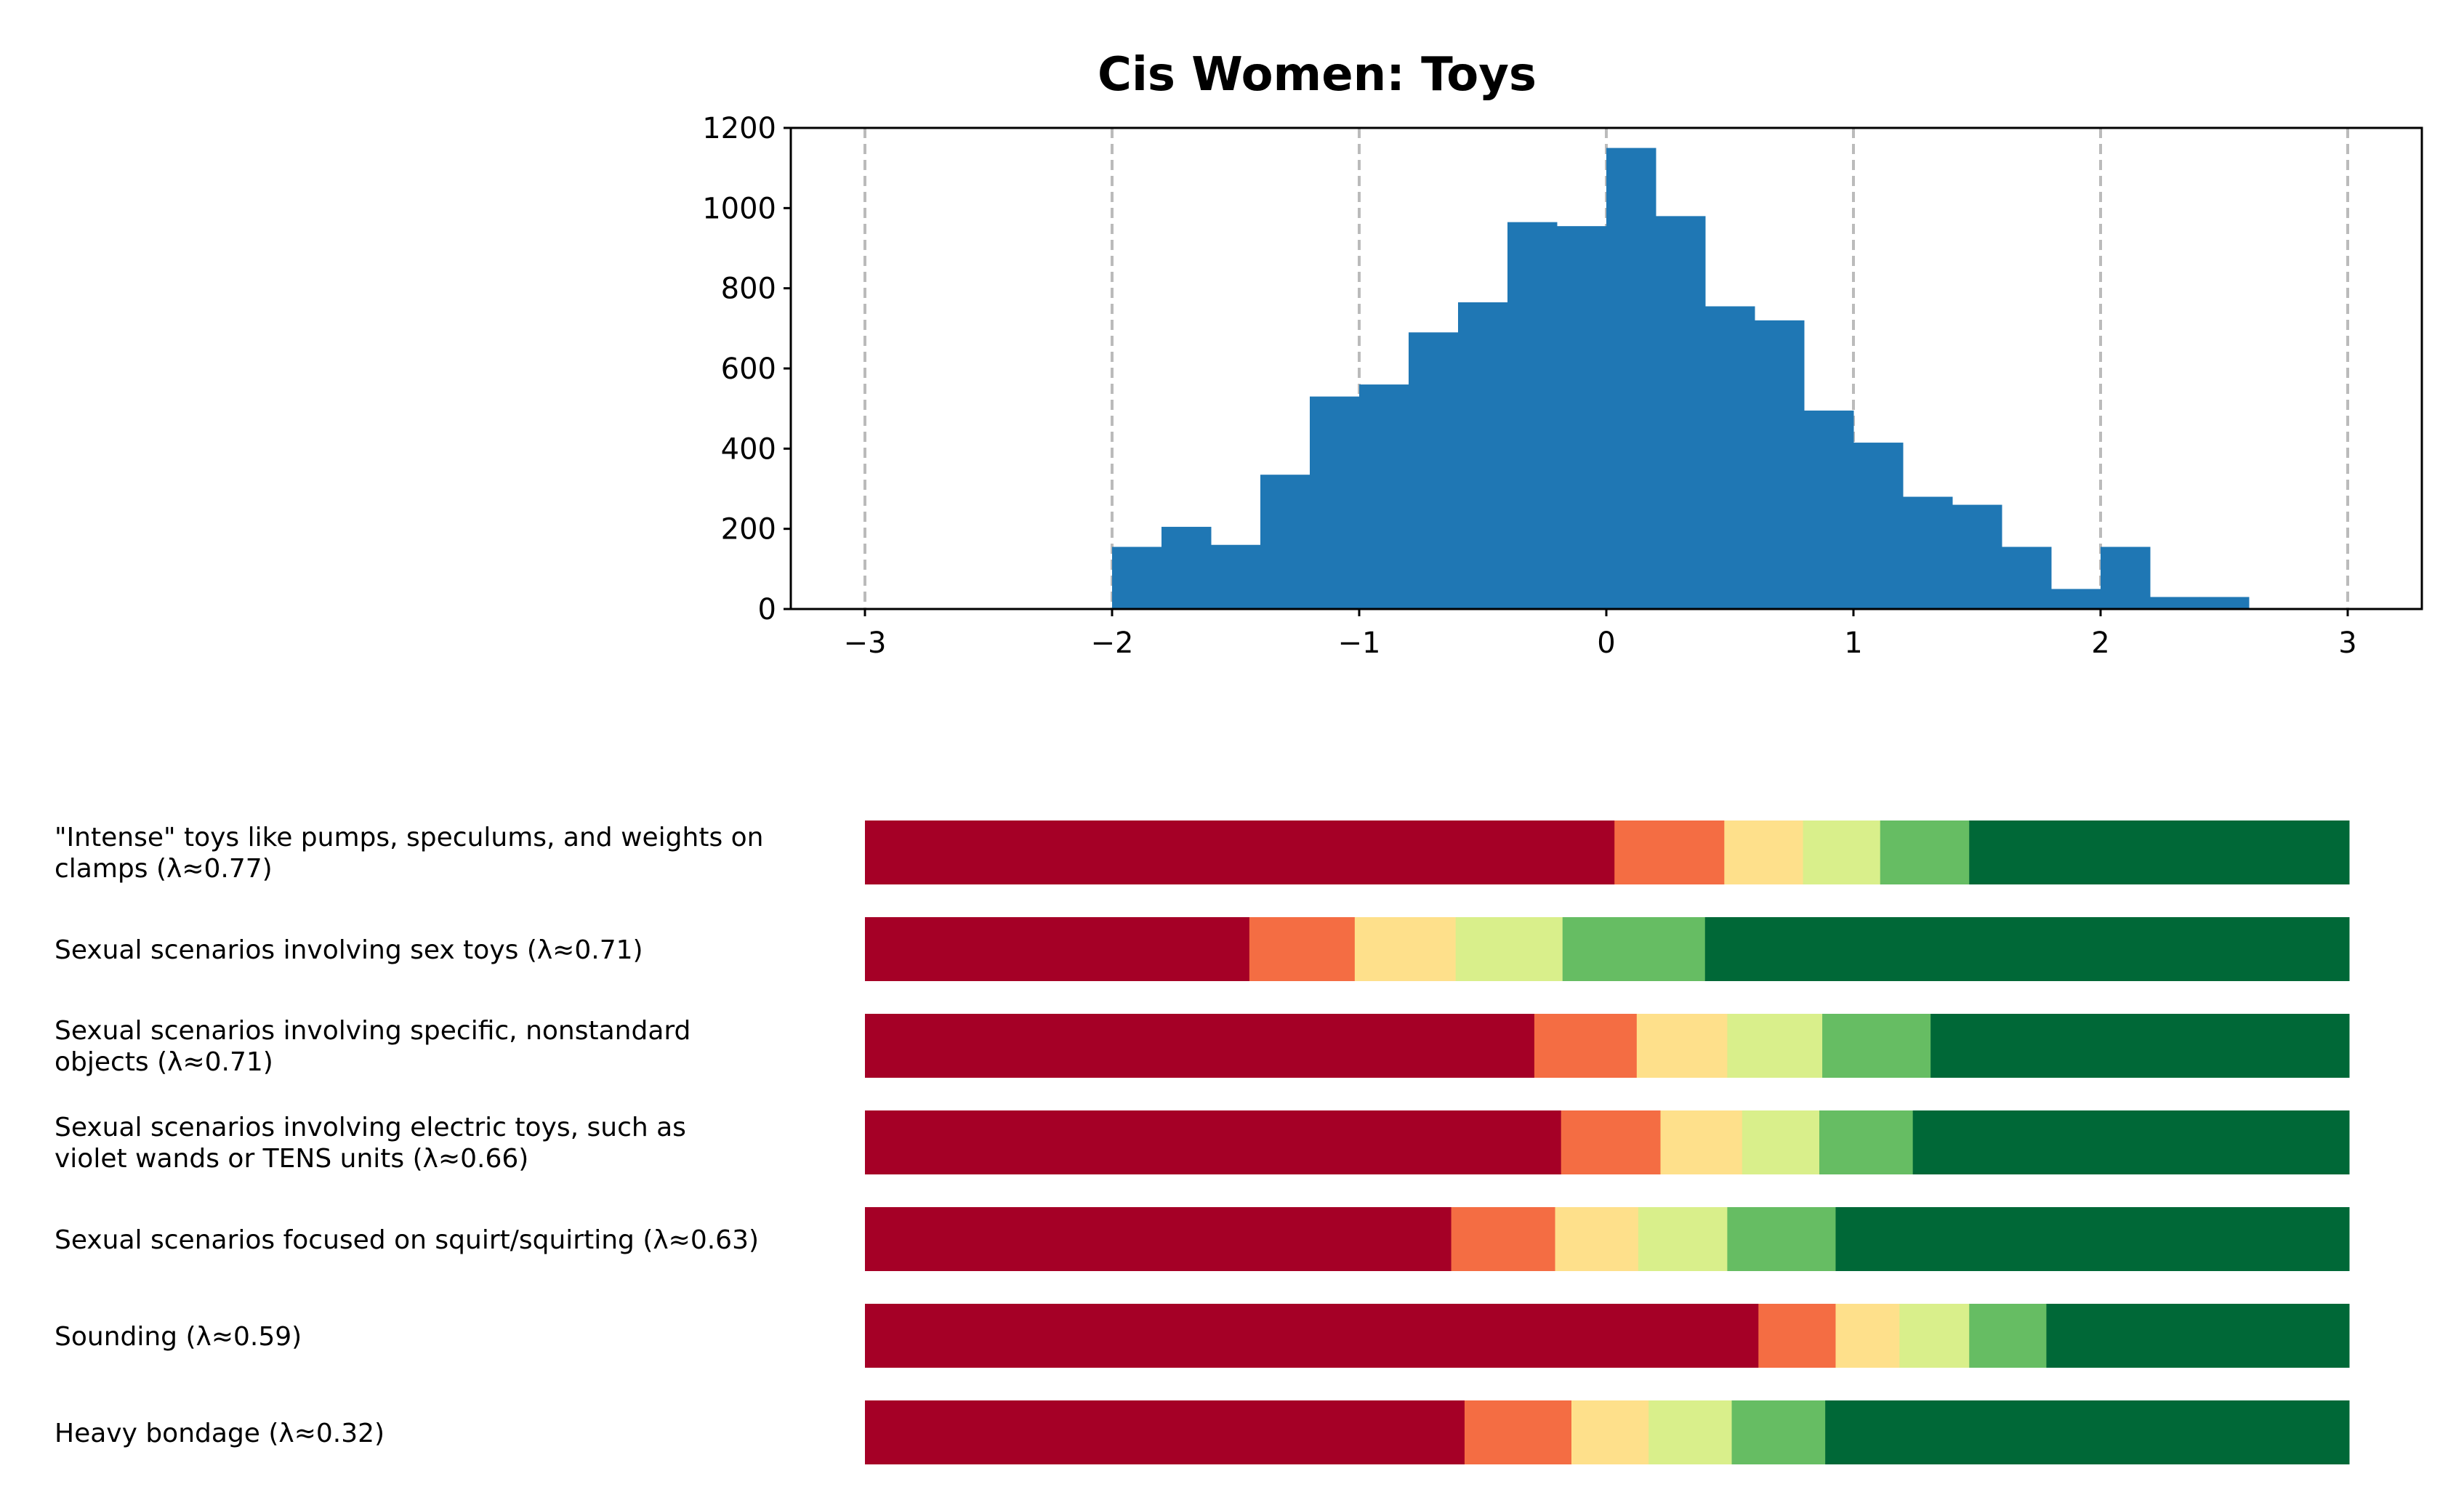 The image size is (2464, 1508). I want to click on likert-row-label: Sounding (λ≈0.59), so click(178, 1337).